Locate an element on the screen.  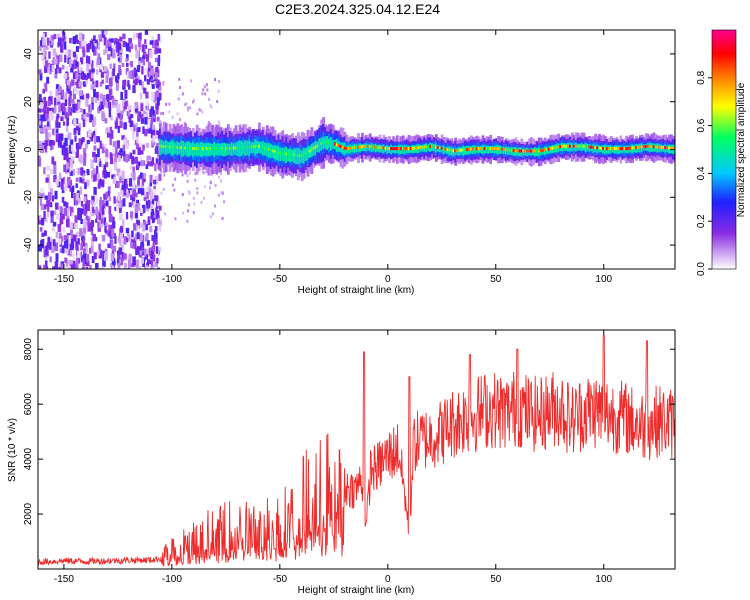
y-tick-label: 8000 is located at coordinates (28, 349).